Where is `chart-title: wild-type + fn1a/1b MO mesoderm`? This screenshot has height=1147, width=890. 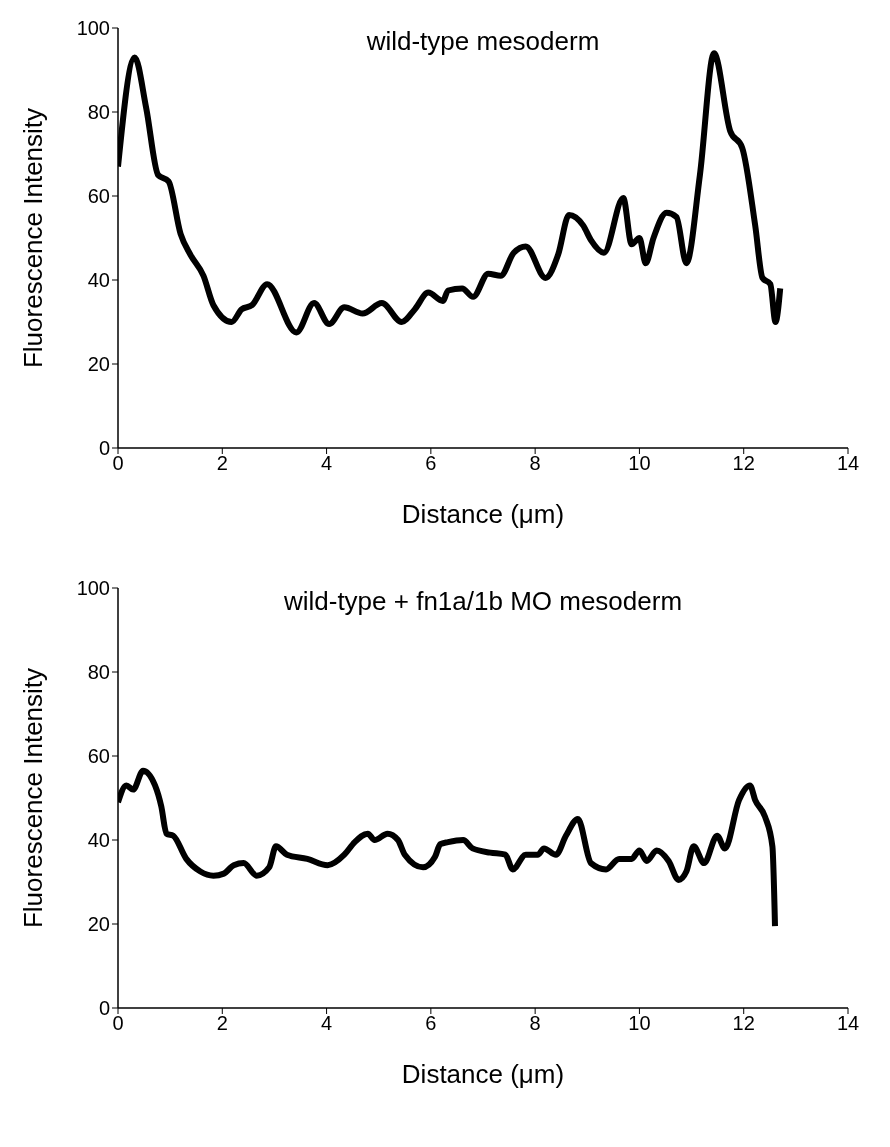
chart-title: wild-type + fn1a/1b MO mesoderm is located at coordinates (483, 601).